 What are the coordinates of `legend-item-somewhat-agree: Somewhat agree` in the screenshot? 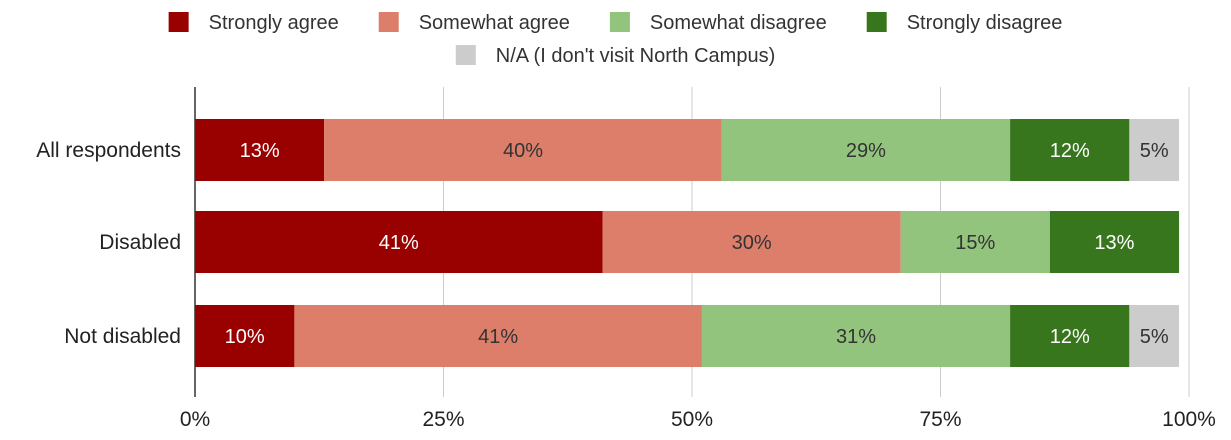 It's located at (474, 23).